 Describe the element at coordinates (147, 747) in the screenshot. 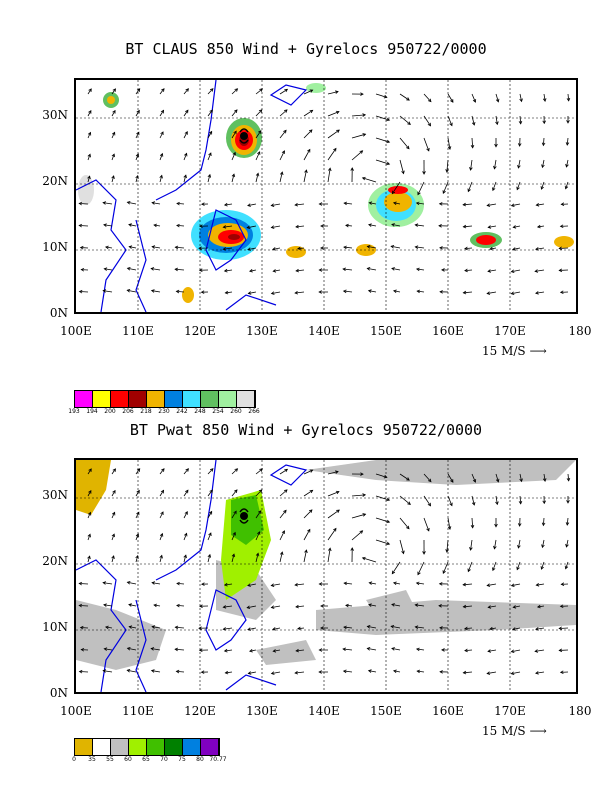

I see `bottom-colorbar` at that location.